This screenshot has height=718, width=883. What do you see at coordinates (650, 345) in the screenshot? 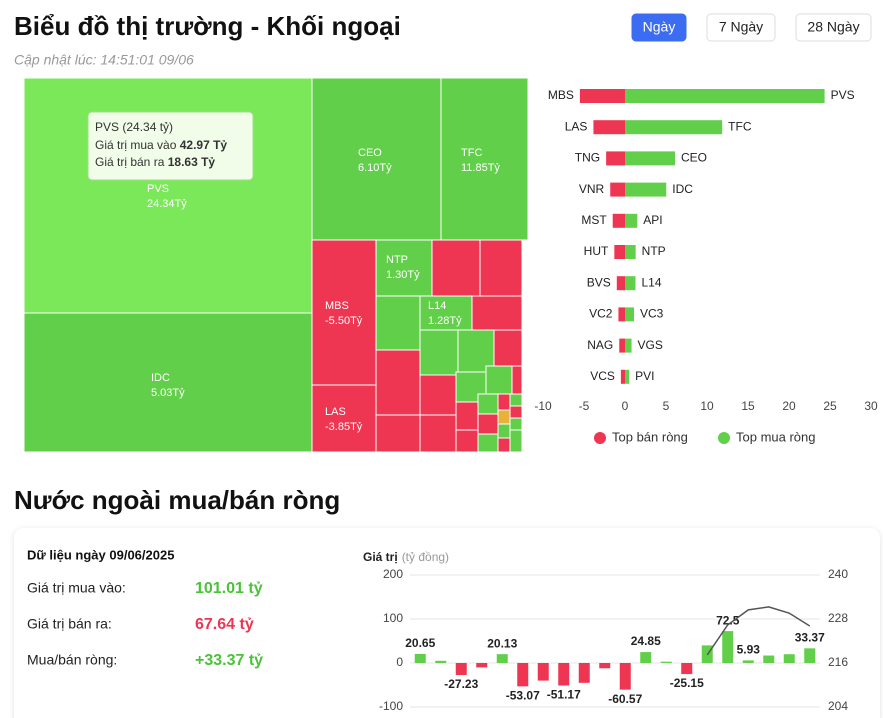
I see `bar-label: VGS` at bounding box center [650, 345].